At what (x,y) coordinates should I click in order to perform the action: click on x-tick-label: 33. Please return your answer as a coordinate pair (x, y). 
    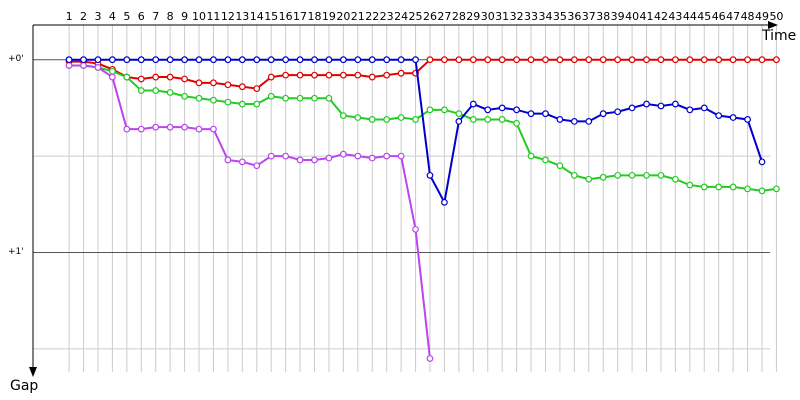
    Looking at the image, I should click on (531, 16).